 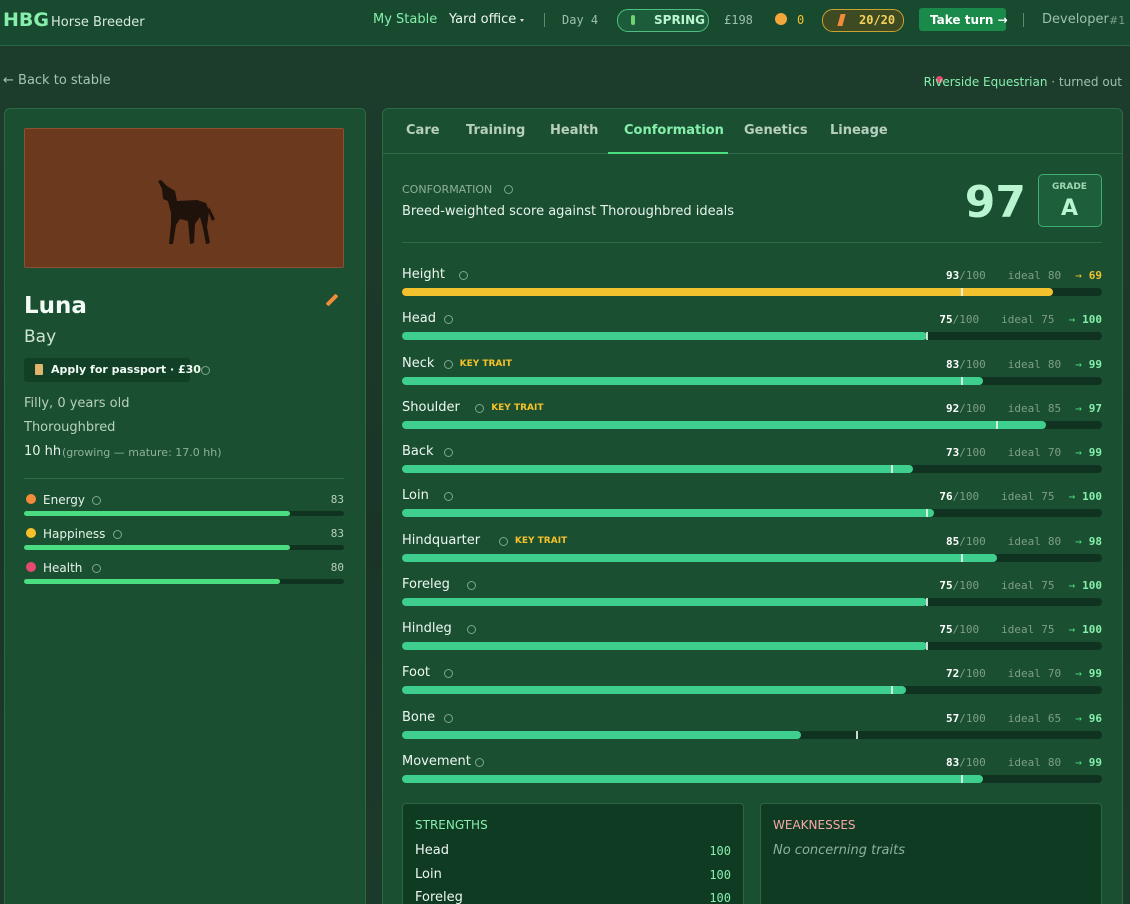 I want to click on strength-name: Head, so click(x=432, y=850).